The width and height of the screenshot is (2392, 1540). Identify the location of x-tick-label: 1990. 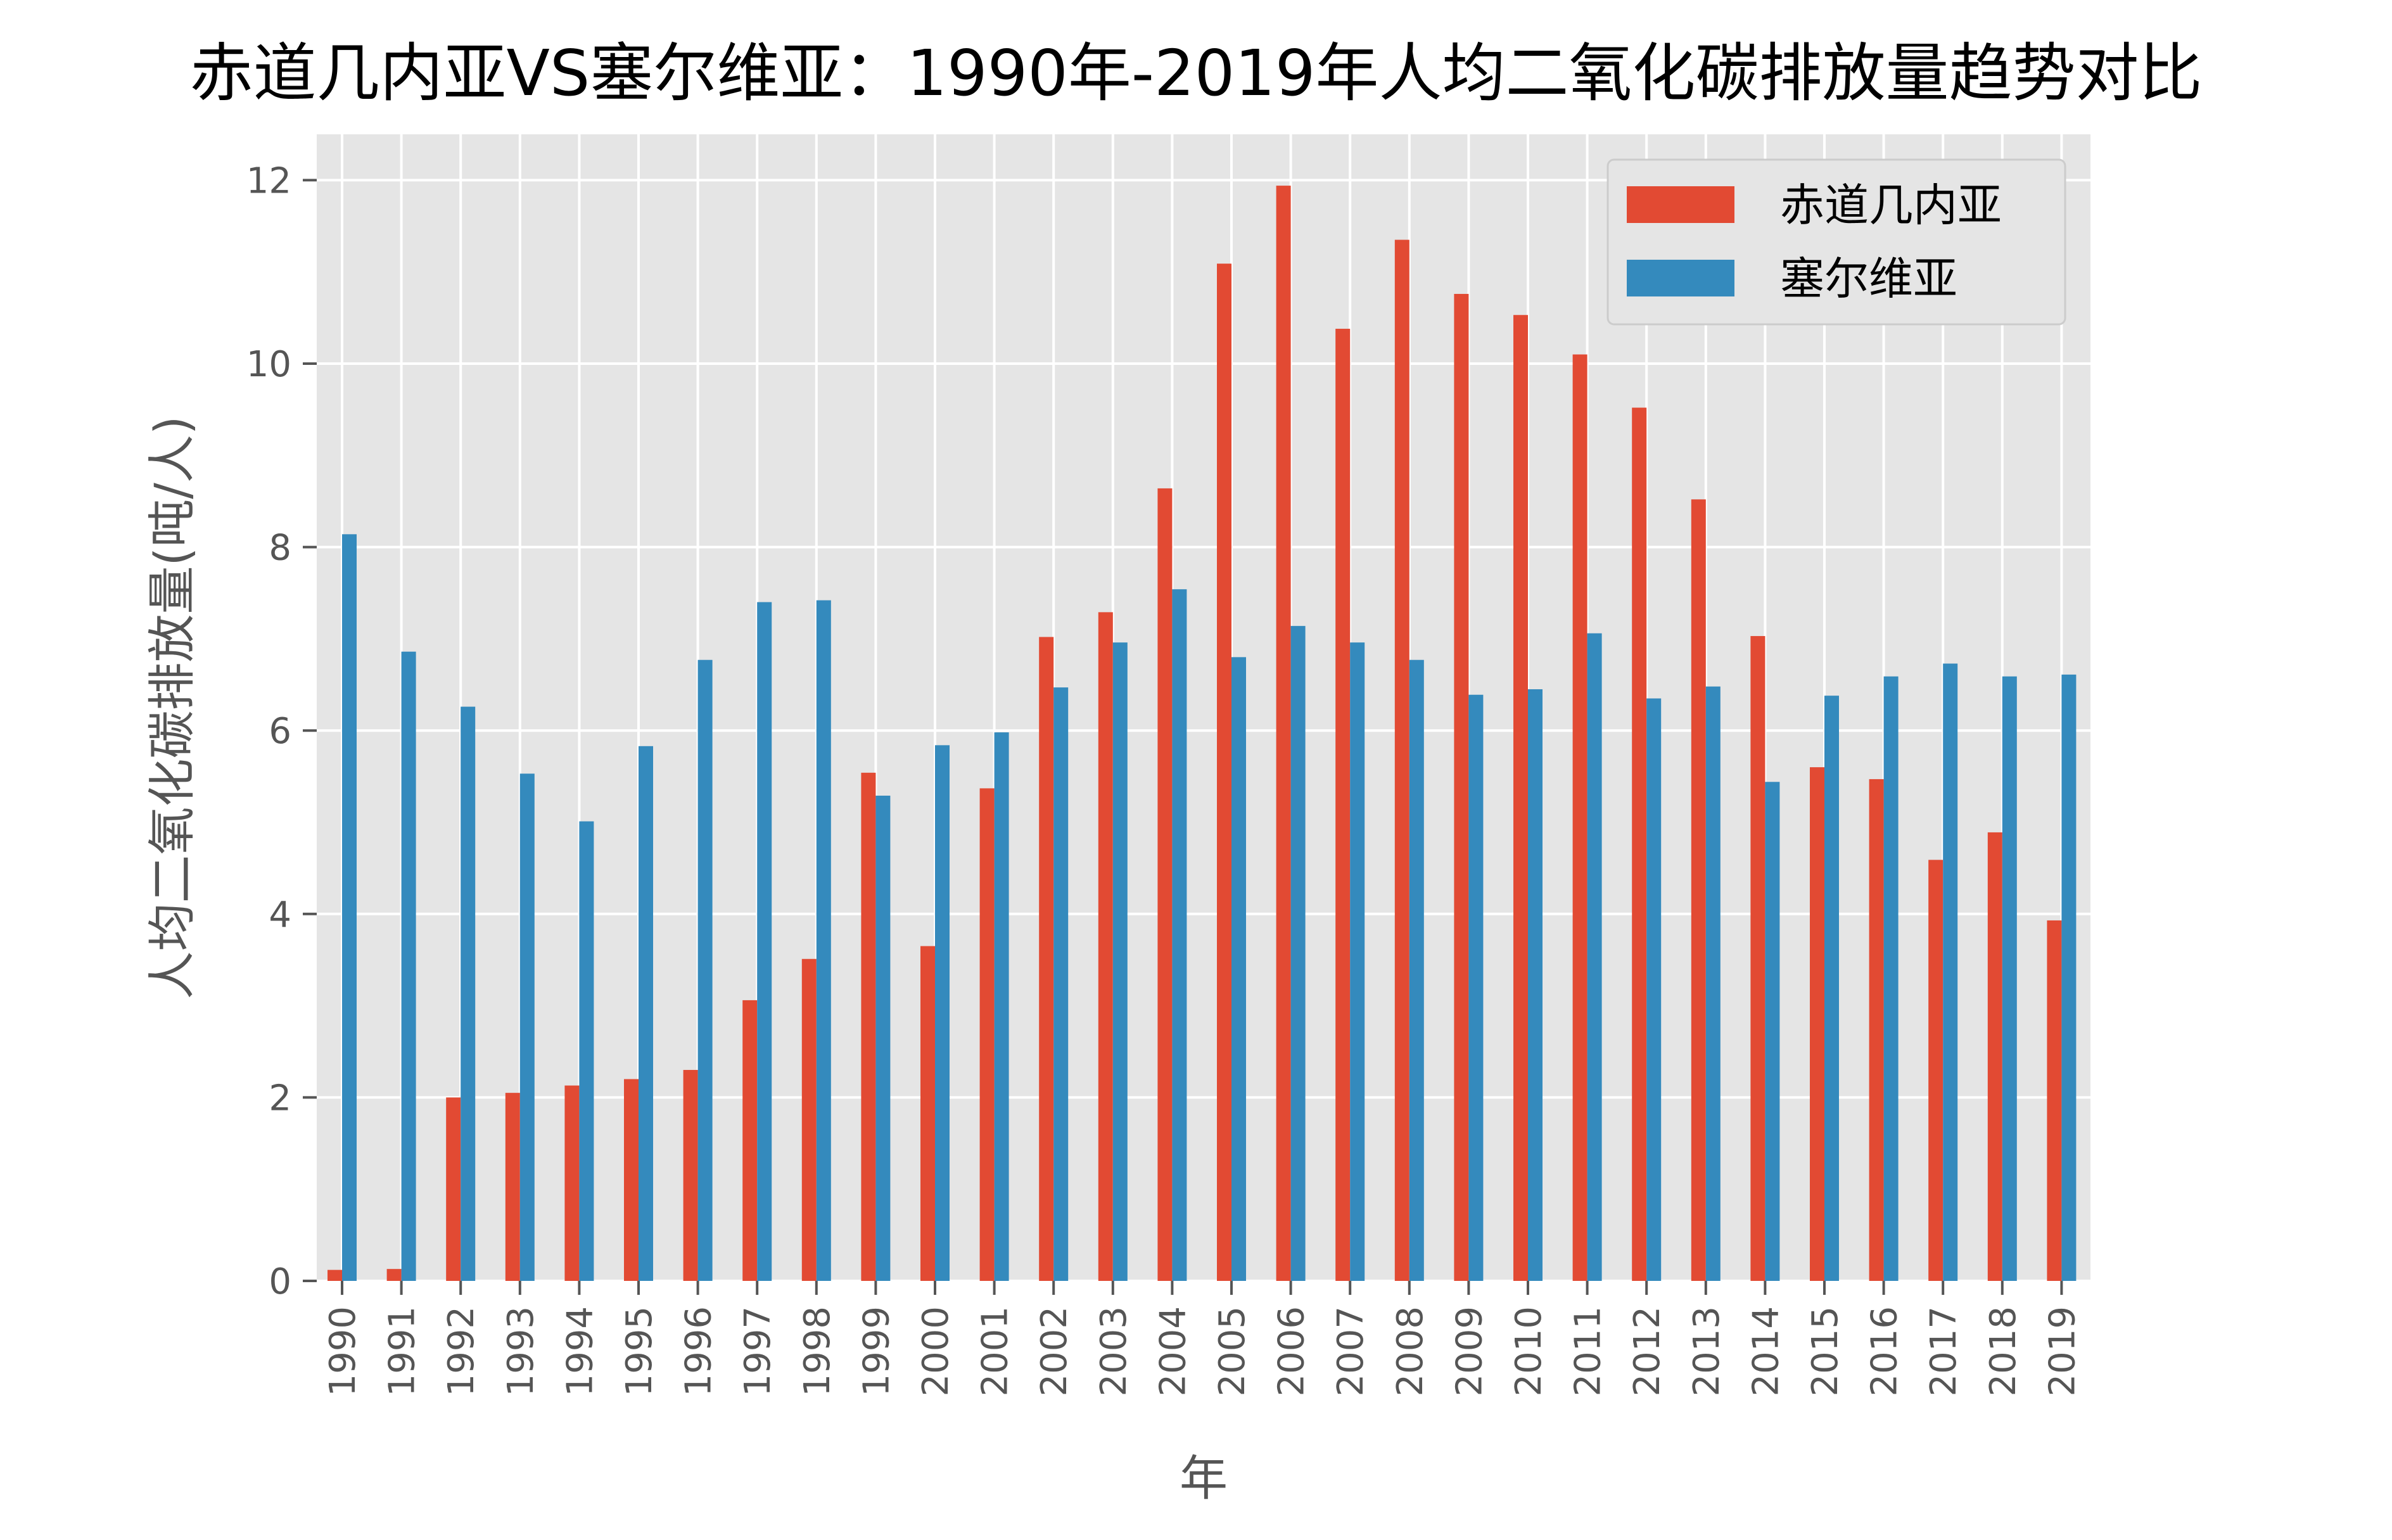
(343, 1351).